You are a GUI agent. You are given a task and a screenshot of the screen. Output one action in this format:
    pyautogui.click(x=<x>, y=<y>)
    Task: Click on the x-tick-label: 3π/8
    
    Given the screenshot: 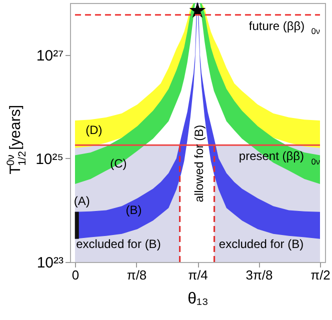 What is the action you would take?
    pyautogui.click(x=259, y=275)
    